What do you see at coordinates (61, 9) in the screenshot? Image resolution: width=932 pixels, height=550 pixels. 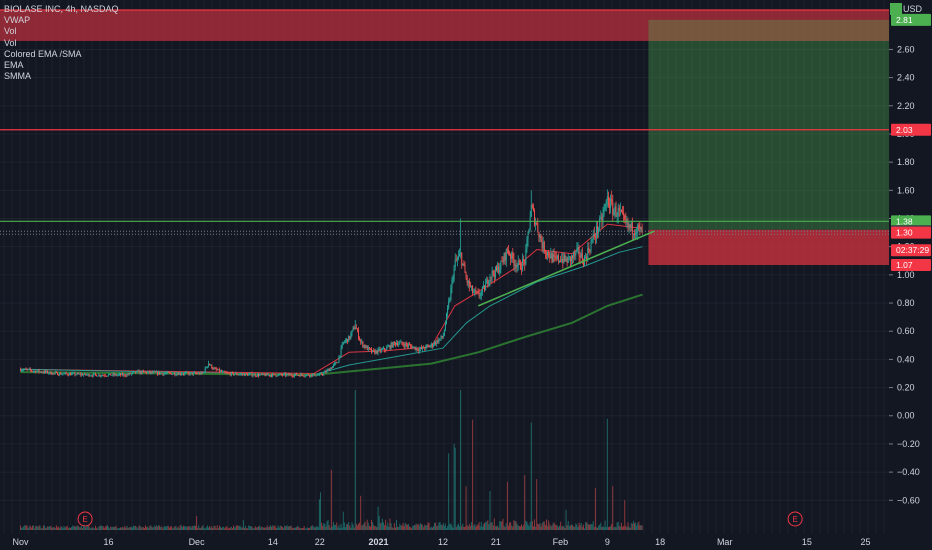 I see `symbol-title: BIOLASE INC, 4h, NASDAQ` at bounding box center [61, 9].